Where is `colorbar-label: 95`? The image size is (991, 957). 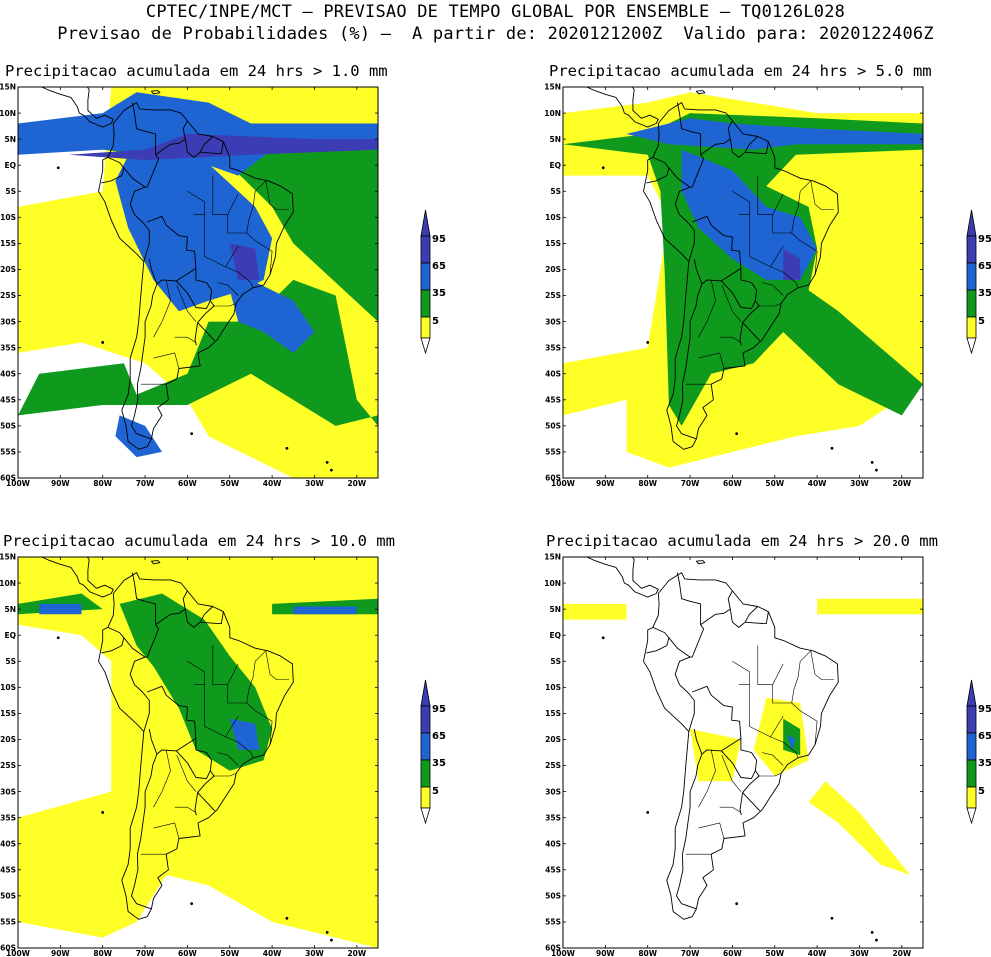
colorbar-label: 95 is located at coordinates (439, 709).